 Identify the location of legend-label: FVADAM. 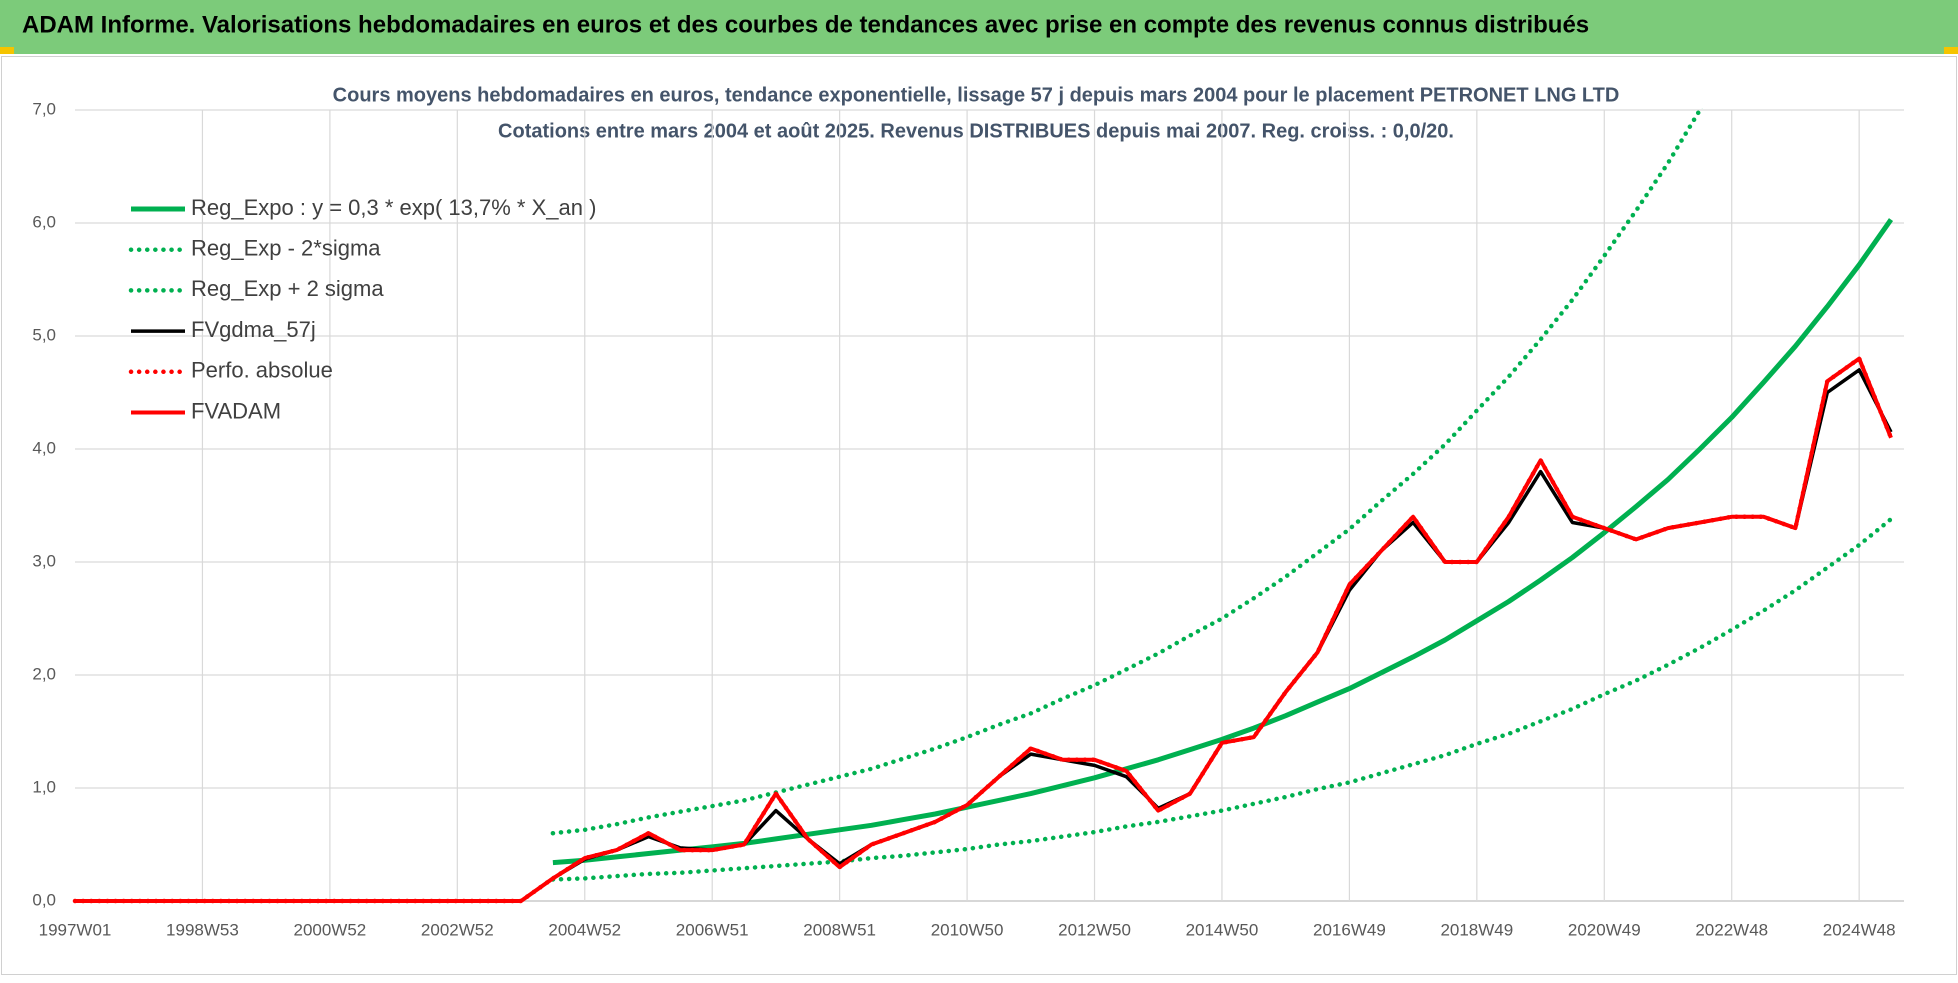
(236, 410).